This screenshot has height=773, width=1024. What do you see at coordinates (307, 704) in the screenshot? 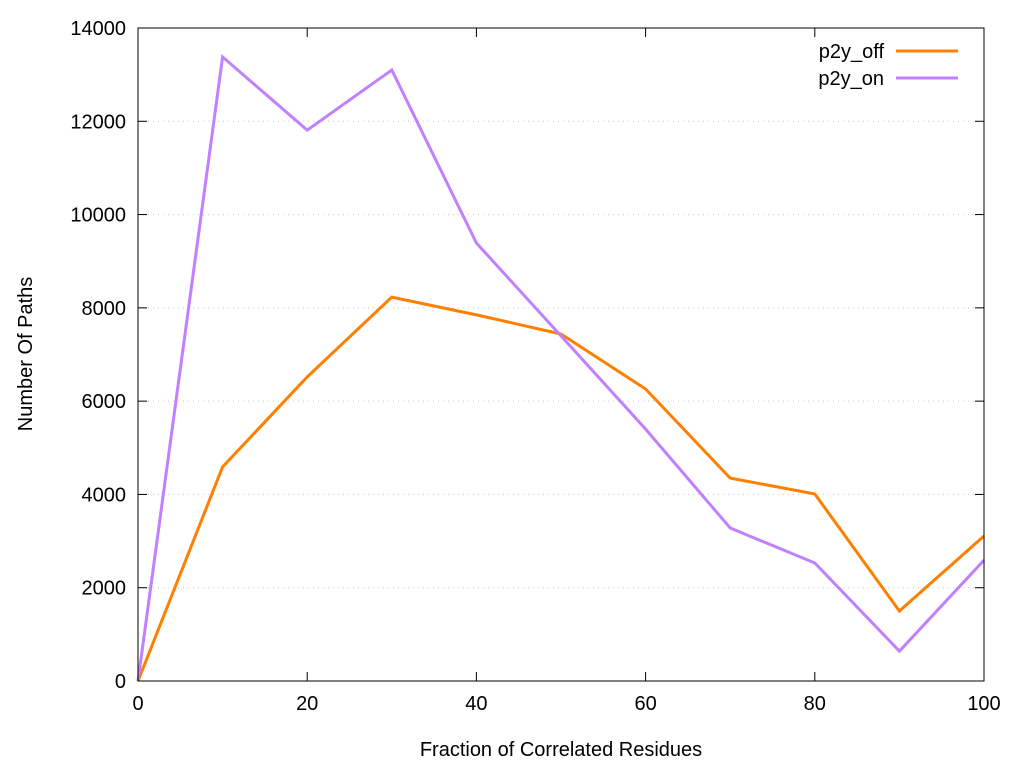
I see `x-tick-label: 20` at bounding box center [307, 704].